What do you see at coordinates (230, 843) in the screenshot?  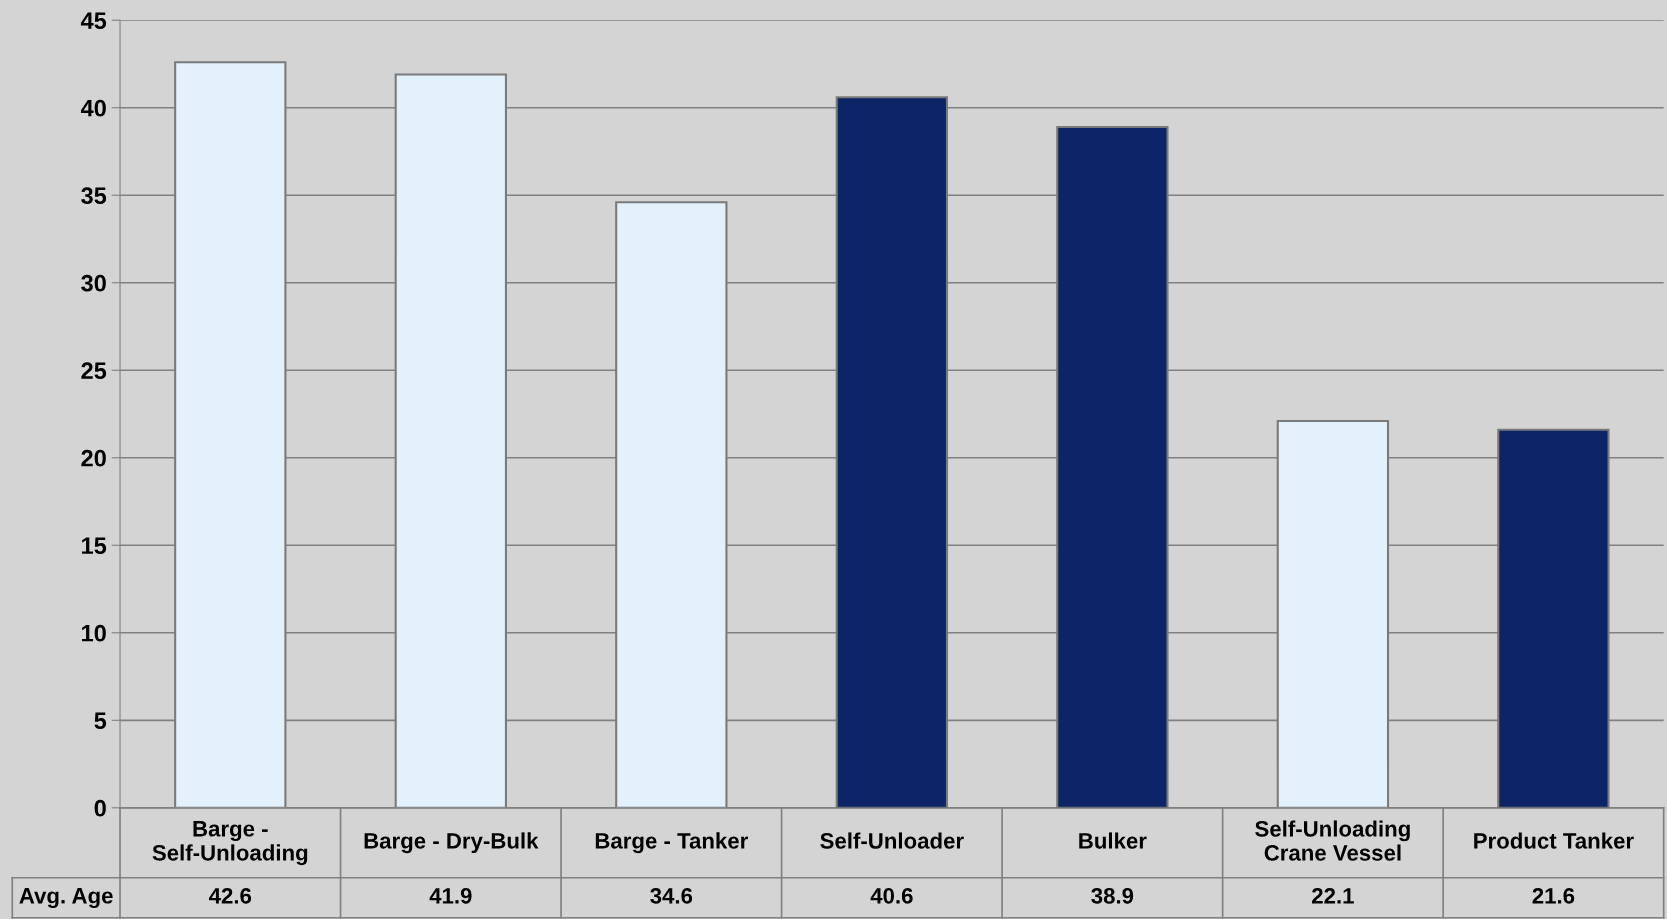 I see `x-tick-label: Barge - Self-Unloading` at bounding box center [230, 843].